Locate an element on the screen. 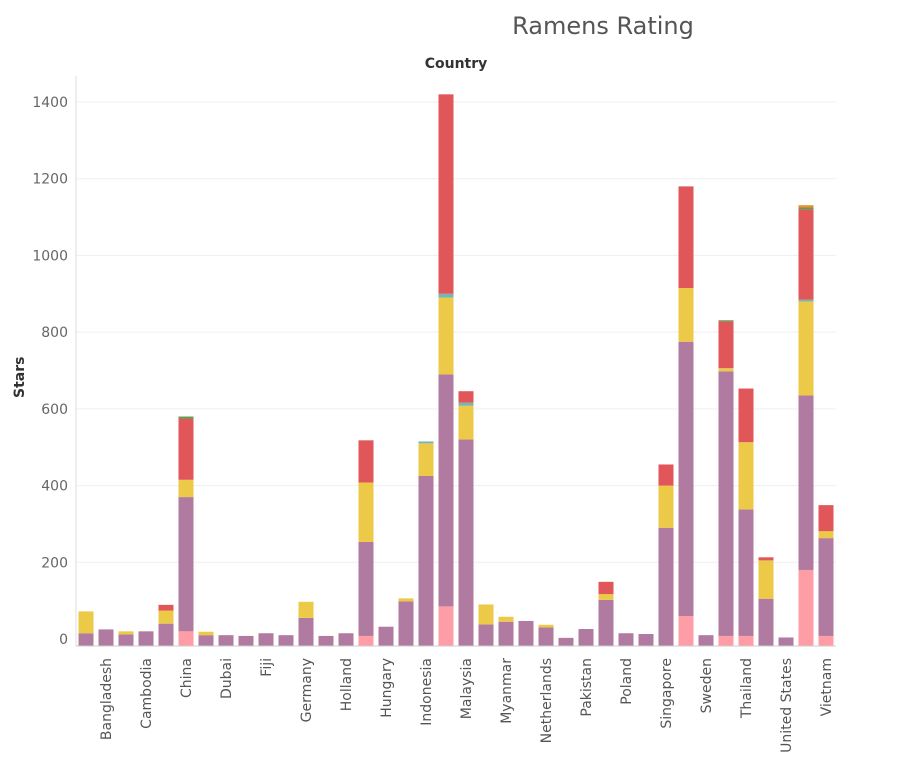 The width and height of the screenshot is (916, 762). x-tick-label: Sweden is located at coordinates (707, 685).